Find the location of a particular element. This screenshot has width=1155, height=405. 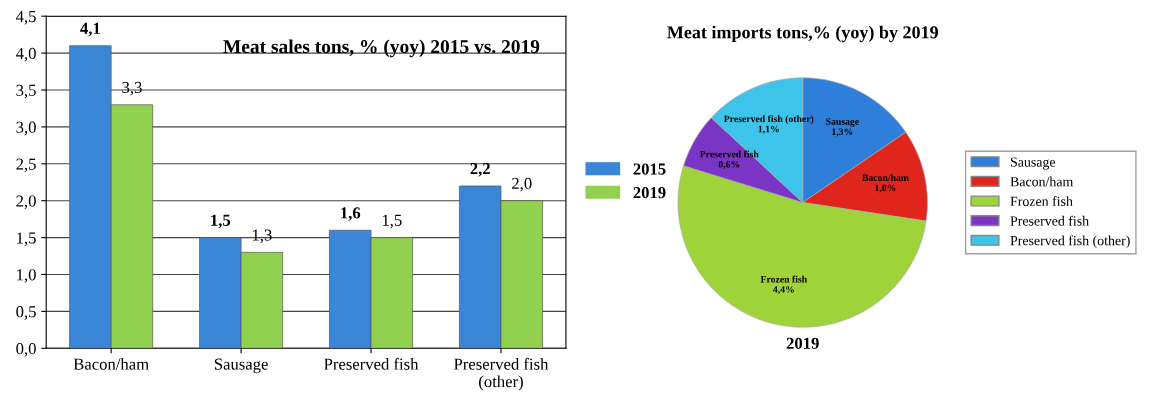

y-tick-label: 0,5 is located at coordinates (26, 313).